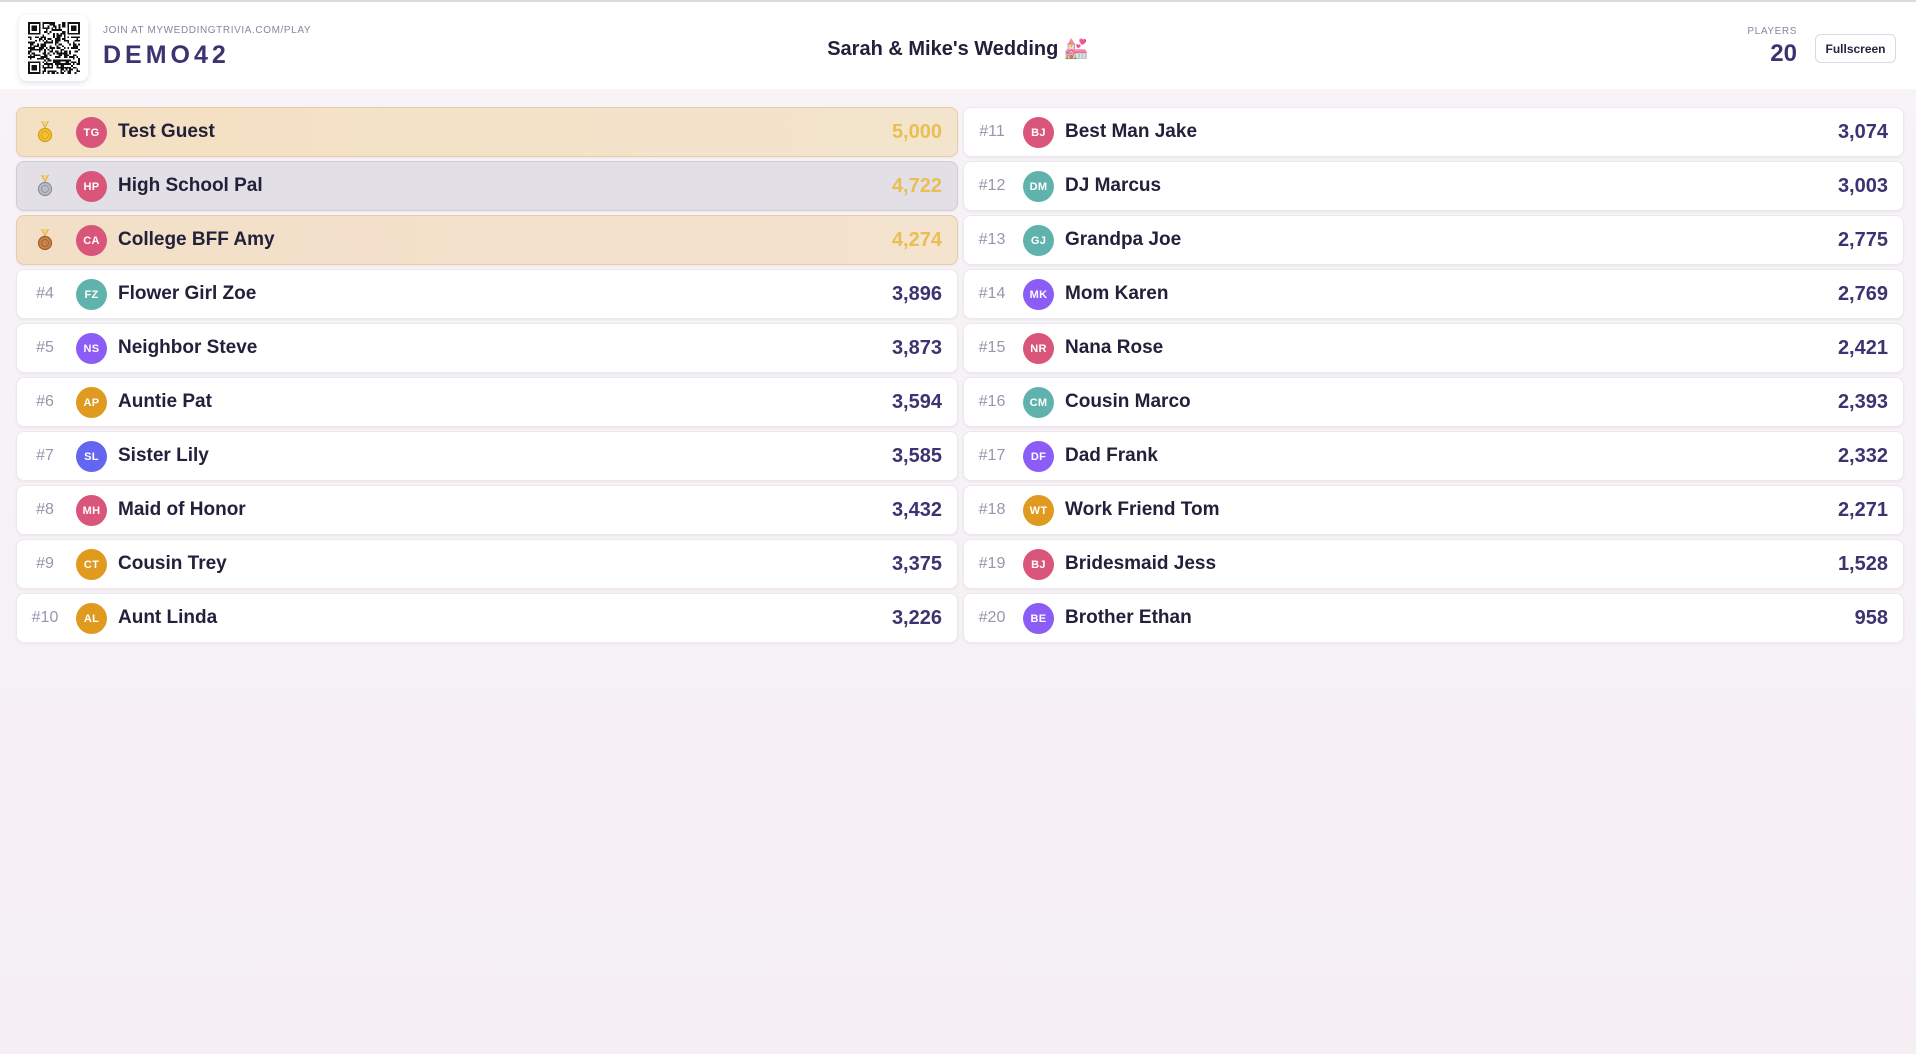 This screenshot has height=1054, width=1916. Describe the element at coordinates (1433, 240) in the screenshot. I see `leaderboard-row: #13 GJ Grandpa Joe 2,775` at that location.